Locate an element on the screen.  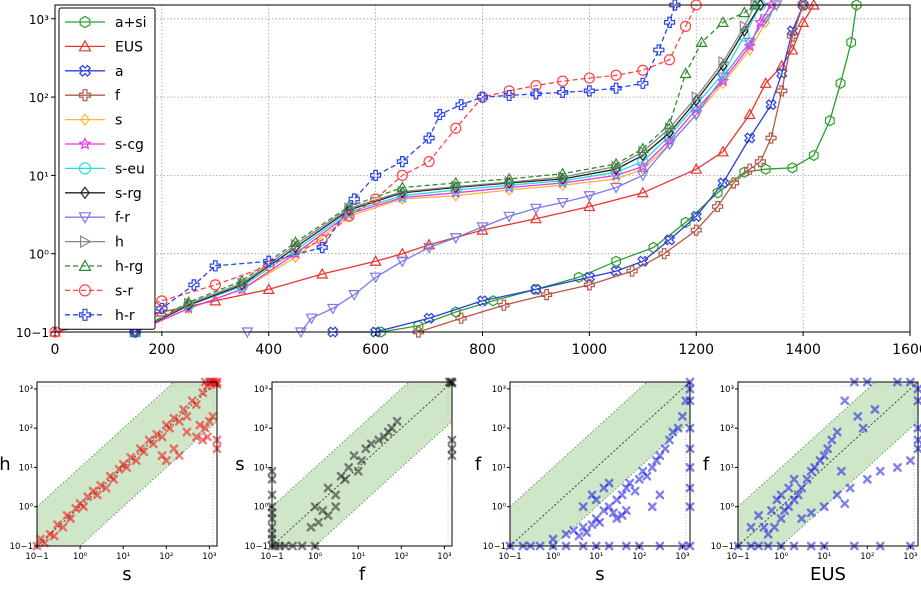
legend-marker-h-rg is located at coordinates (85, 265).